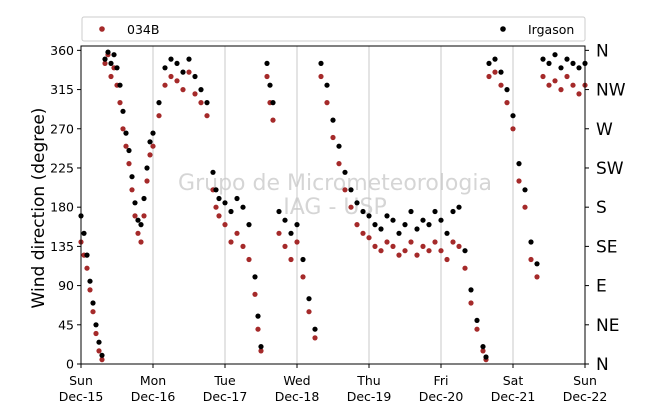  Describe the element at coordinates (585, 380) in the screenshot. I see `x-tick-day: Sun` at that location.